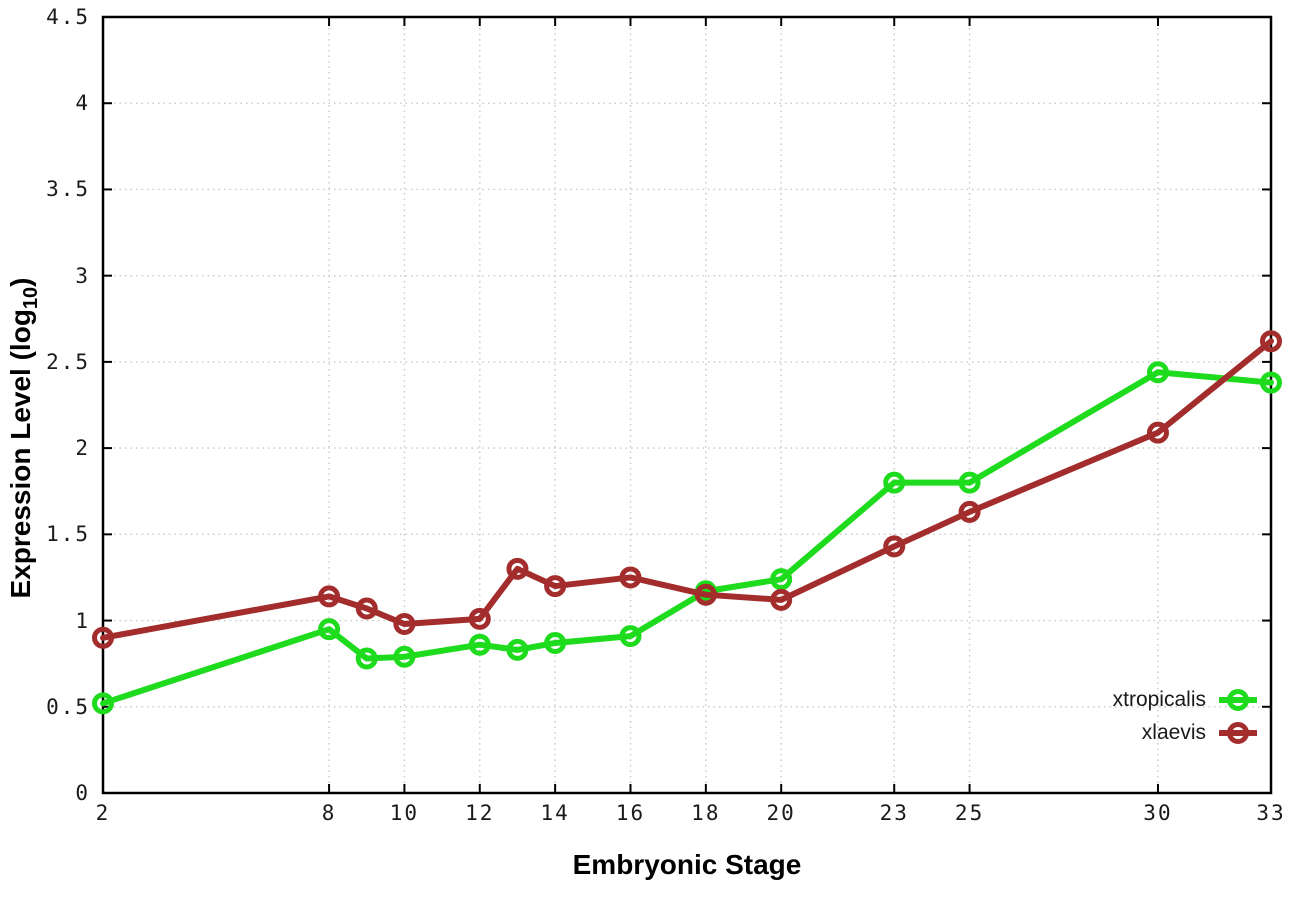 The height and width of the screenshot is (907, 1296). Describe the element at coordinates (630, 813) in the screenshot. I see `x-tick-label: 16` at that location.